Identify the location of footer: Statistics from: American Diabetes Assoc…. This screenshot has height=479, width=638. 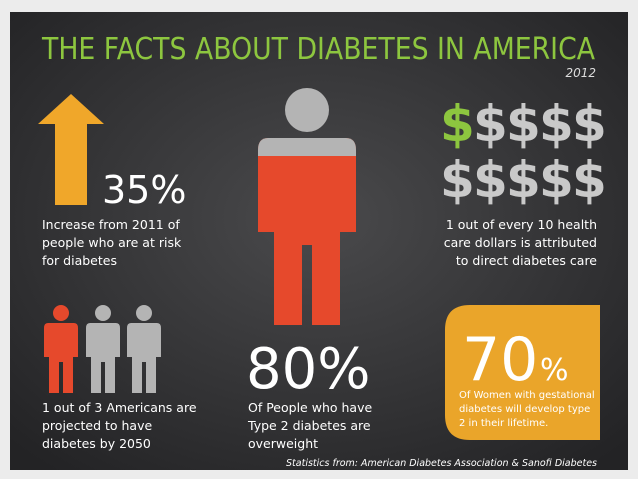
(441, 463).